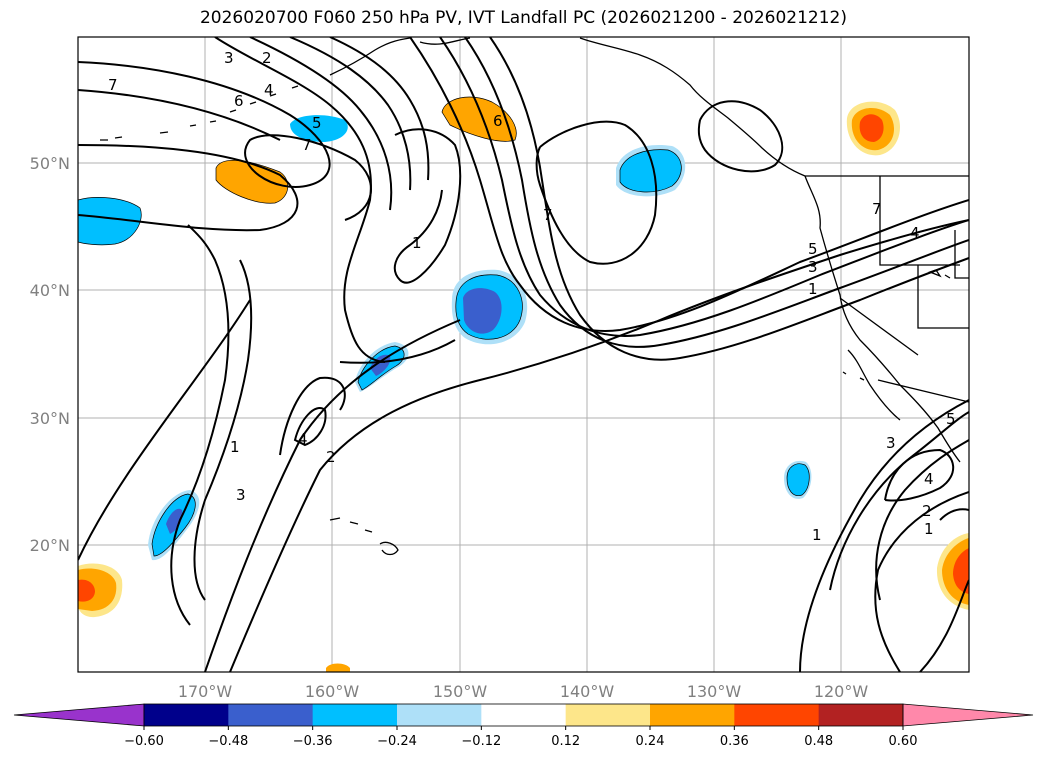 The image size is (1047, 765). What do you see at coordinates (650, 741) in the screenshot?
I see `colorbar-tick-label: 0.24` at bounding box center [650, 741].